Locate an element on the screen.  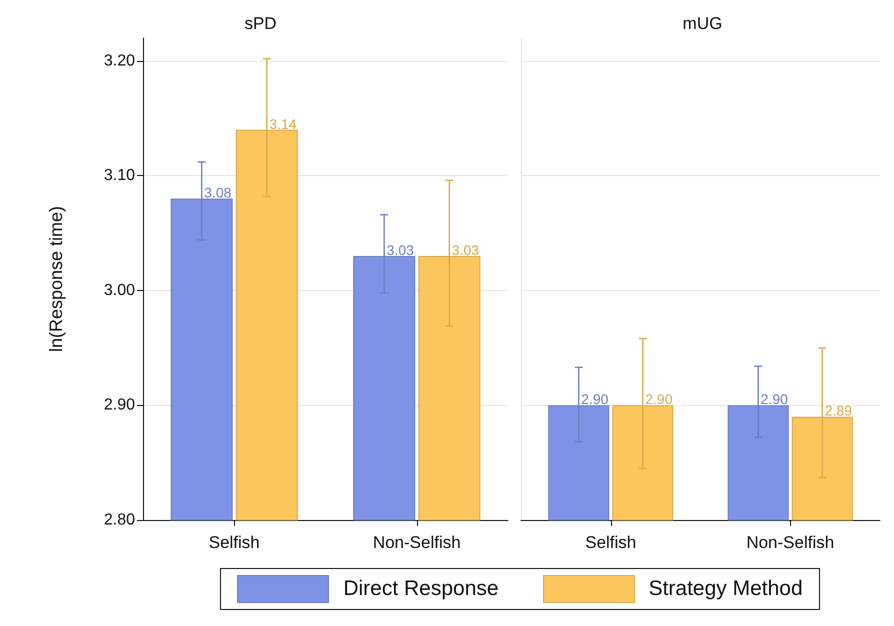
chart-title: sPD is located at coordinates (260, 23).